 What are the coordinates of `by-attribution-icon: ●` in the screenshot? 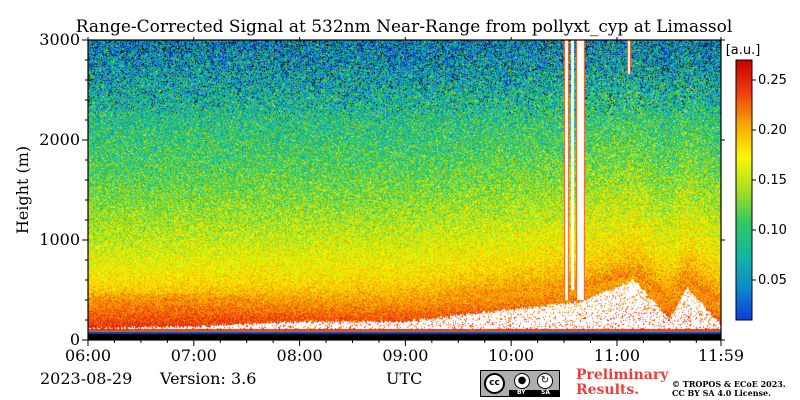 It's located at (522, 381).